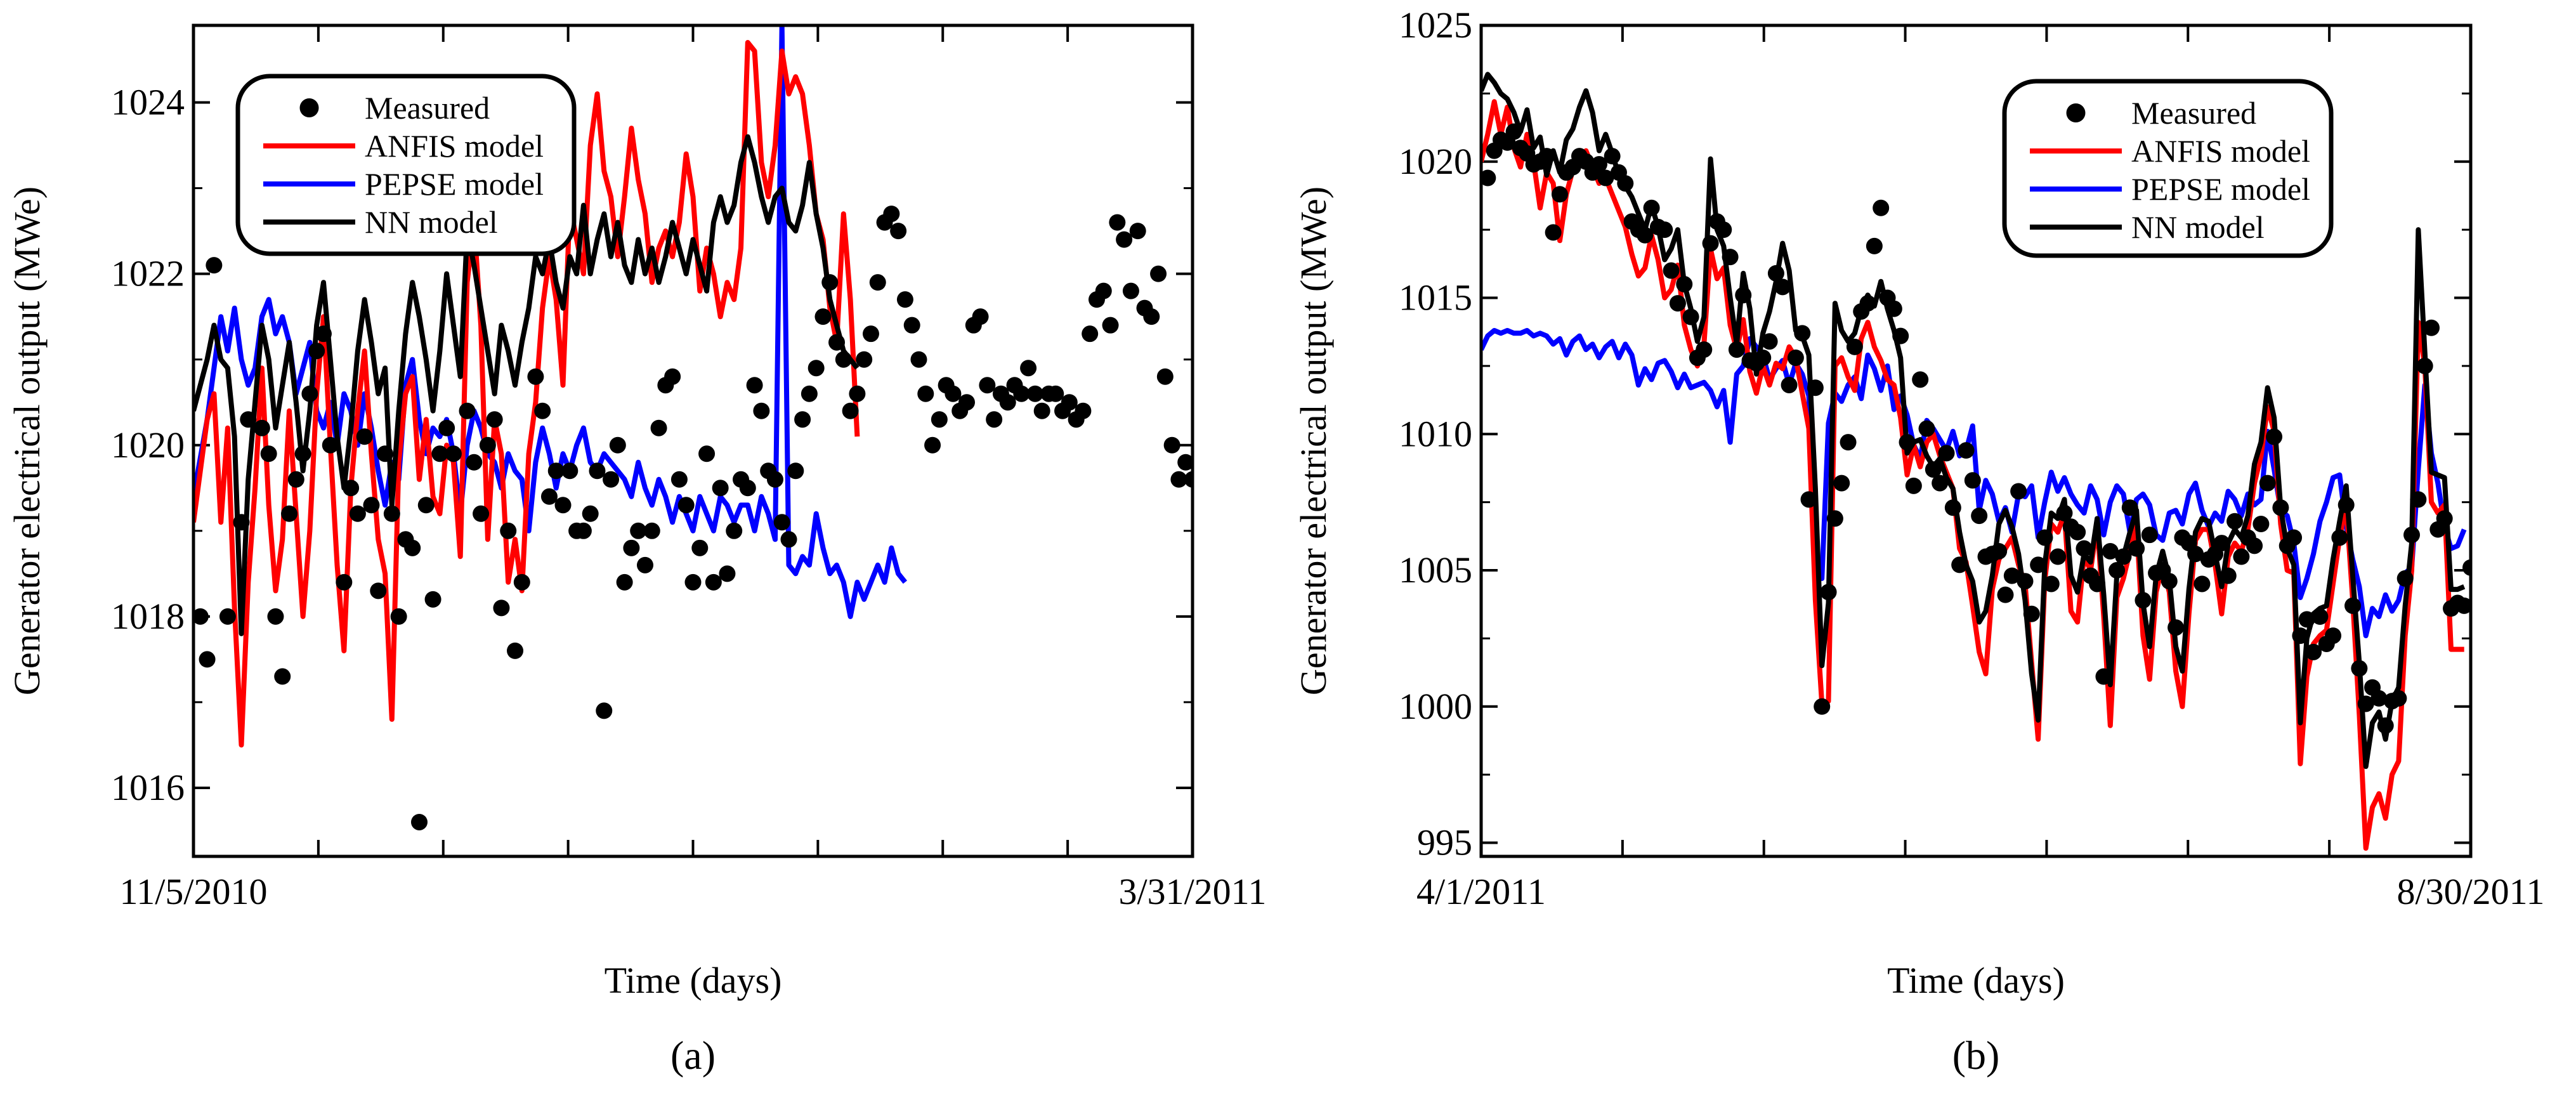 The height and width of the screenshot is (1093, 2576). Describe the element at coordinates (148, 445) in the screenshot. I see `panel-a-ytick-label: 1020` at that location.